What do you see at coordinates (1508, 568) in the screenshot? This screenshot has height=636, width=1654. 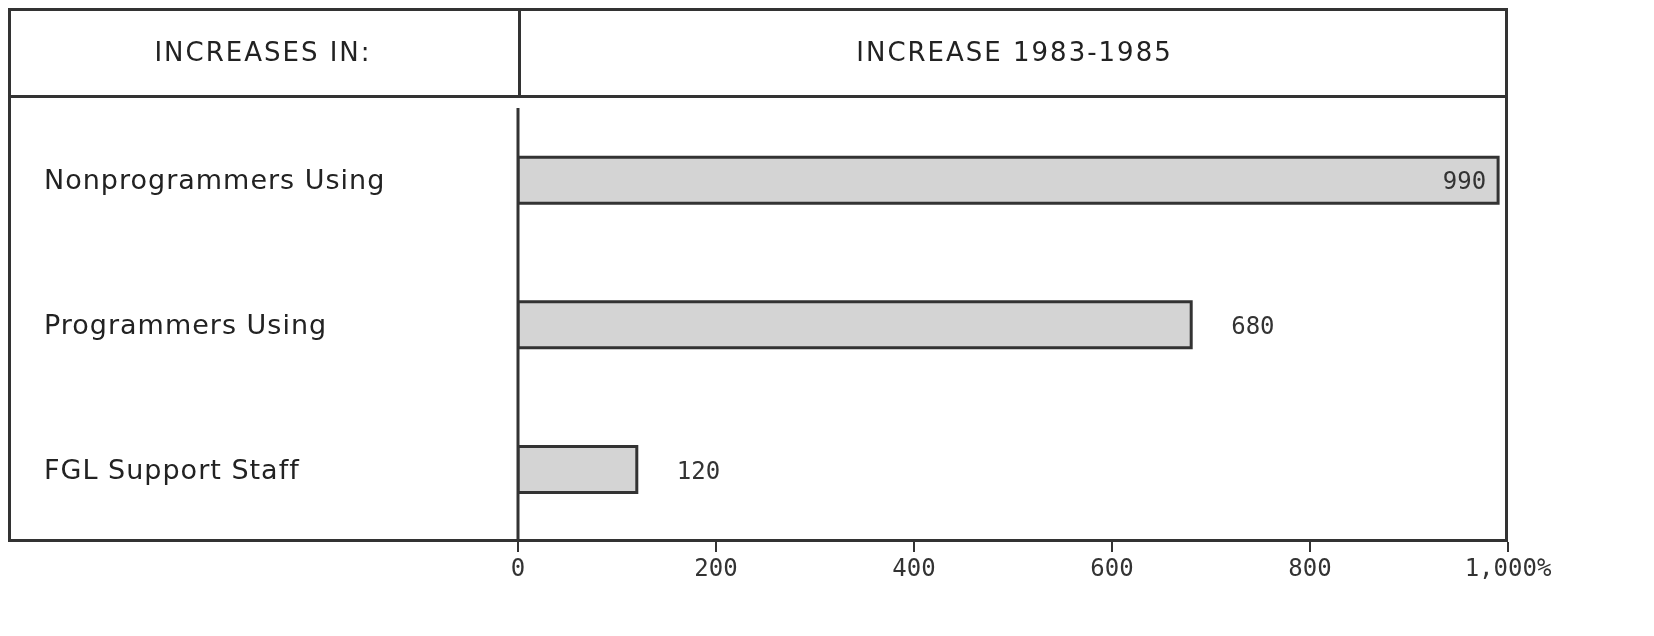 I see `x-tick-label: 1,000%` at bounding box center [1508, 568].